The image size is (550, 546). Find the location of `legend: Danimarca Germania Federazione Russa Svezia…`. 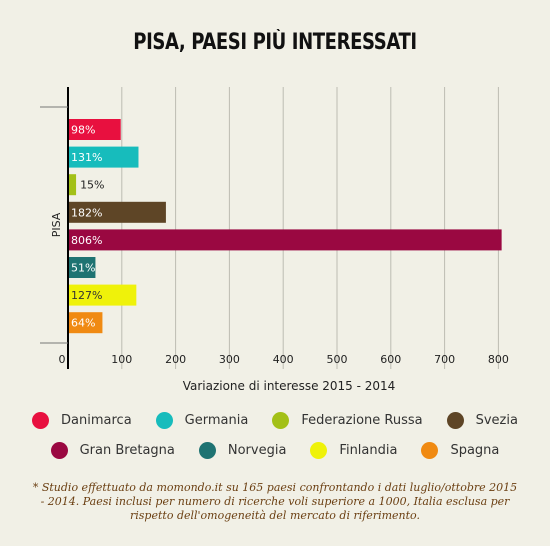

legend: Danimarca Germania Federazione Russa Svezia… is located at coordinates (275, 436).